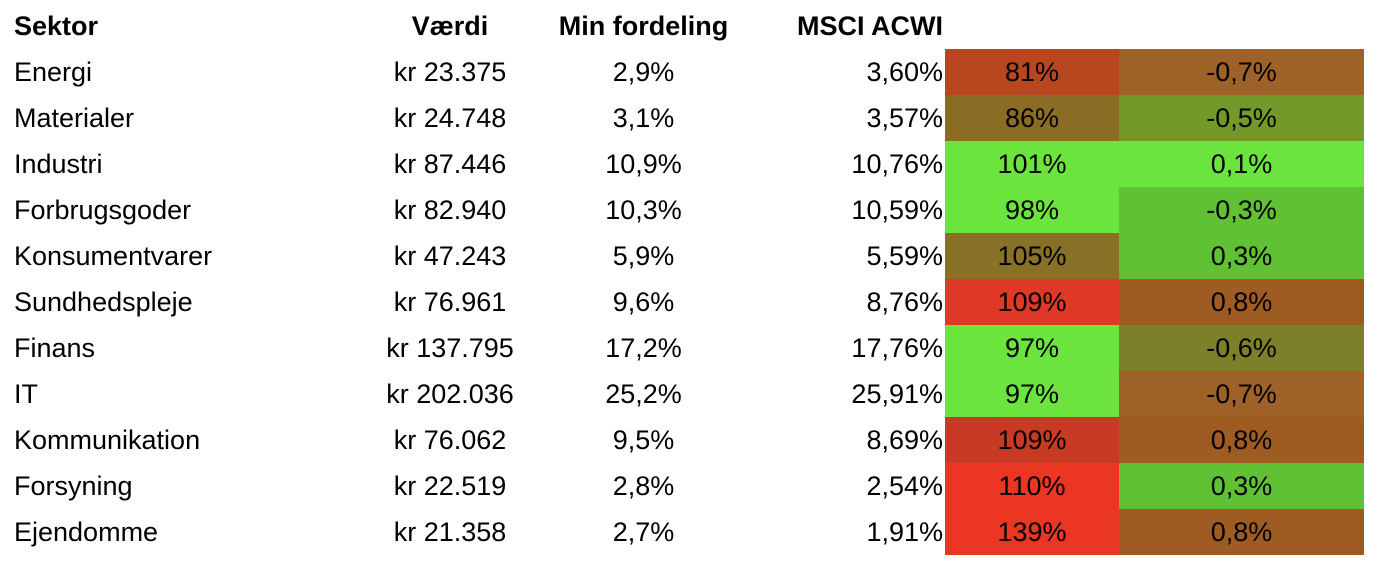 This screenshot has width=1376, height=568. I want to click on table-row: Finans kr 137.795 17,2% 17,76% 97% -0,6%, so click(682, 348).